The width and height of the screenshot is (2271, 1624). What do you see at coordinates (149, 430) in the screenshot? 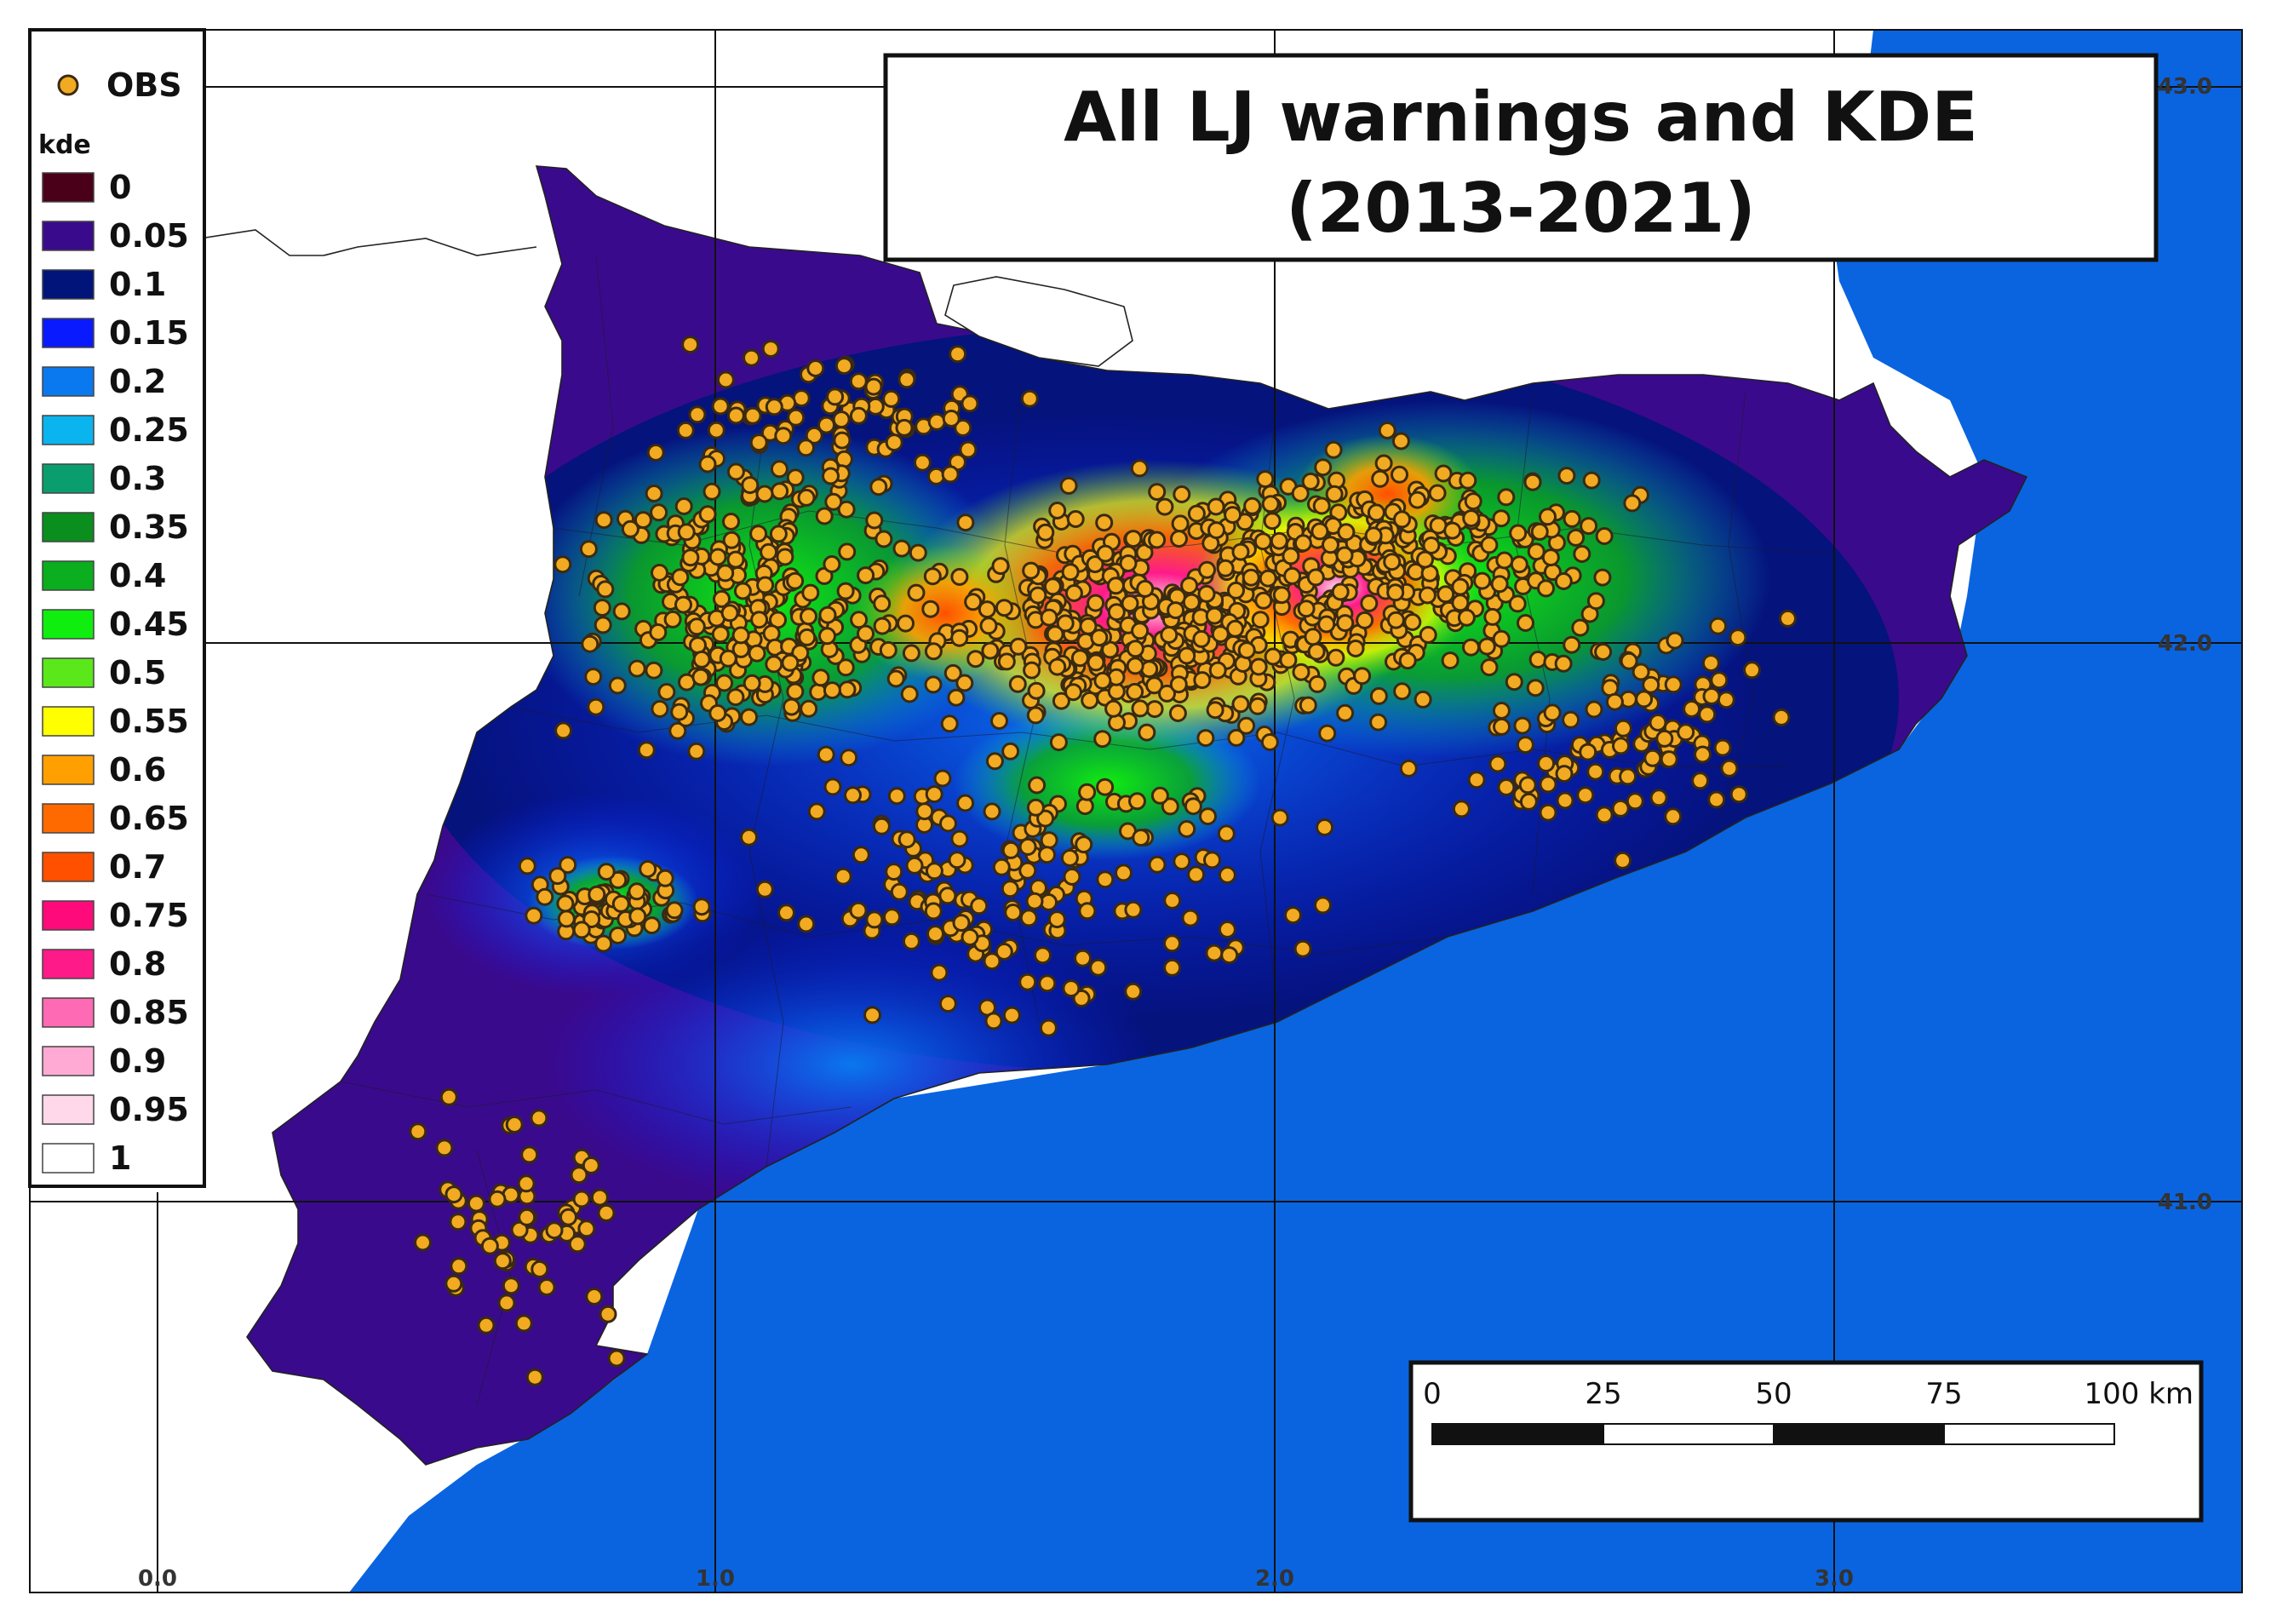
I see `legend-class-label: 0.25` at bounding box center [149, 430].